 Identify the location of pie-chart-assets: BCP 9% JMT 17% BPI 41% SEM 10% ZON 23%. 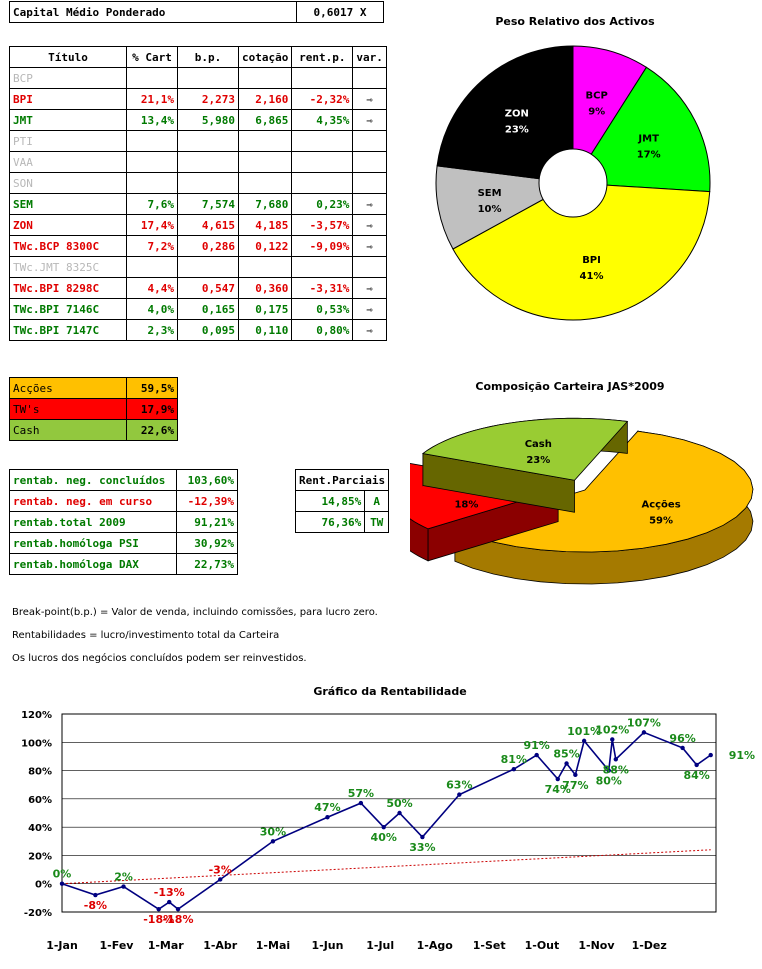
(573, 183).